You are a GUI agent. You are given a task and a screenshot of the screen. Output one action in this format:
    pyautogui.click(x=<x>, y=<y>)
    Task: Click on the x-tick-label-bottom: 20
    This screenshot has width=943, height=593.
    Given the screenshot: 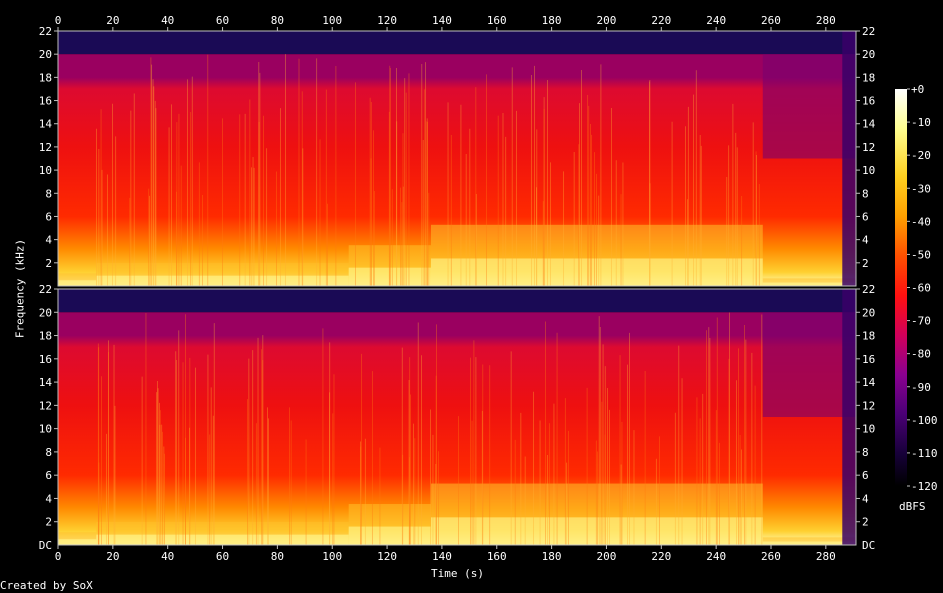 What is the action you would take?
    pyautogui.click(x=112, y=556)
    